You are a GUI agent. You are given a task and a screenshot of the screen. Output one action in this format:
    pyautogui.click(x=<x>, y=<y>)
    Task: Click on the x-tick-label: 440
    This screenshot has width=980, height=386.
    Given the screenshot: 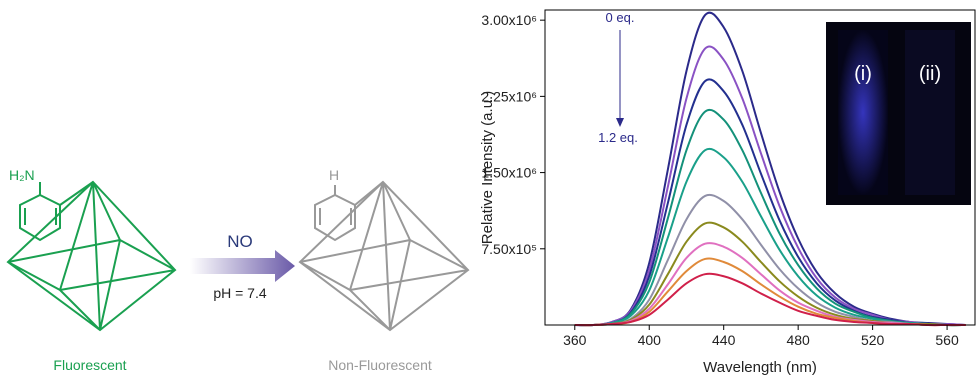 What is the action you would take?
    pyautogui.click(x=724, y=340)
    